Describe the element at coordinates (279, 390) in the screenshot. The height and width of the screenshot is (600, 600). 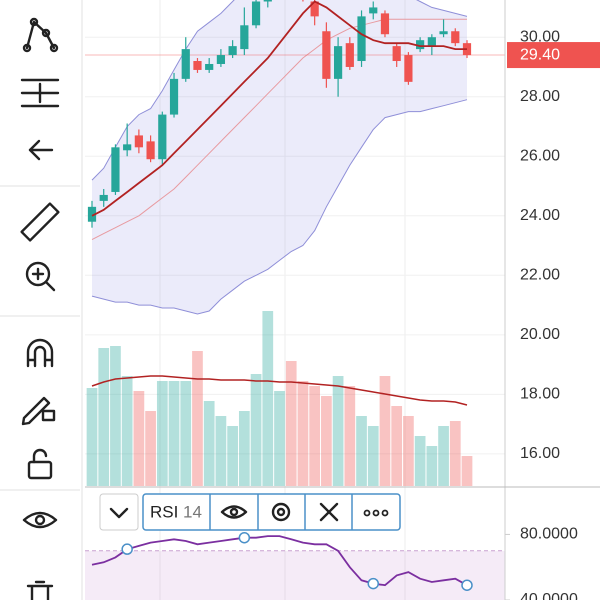
I see `volume-ma-line` at that location.